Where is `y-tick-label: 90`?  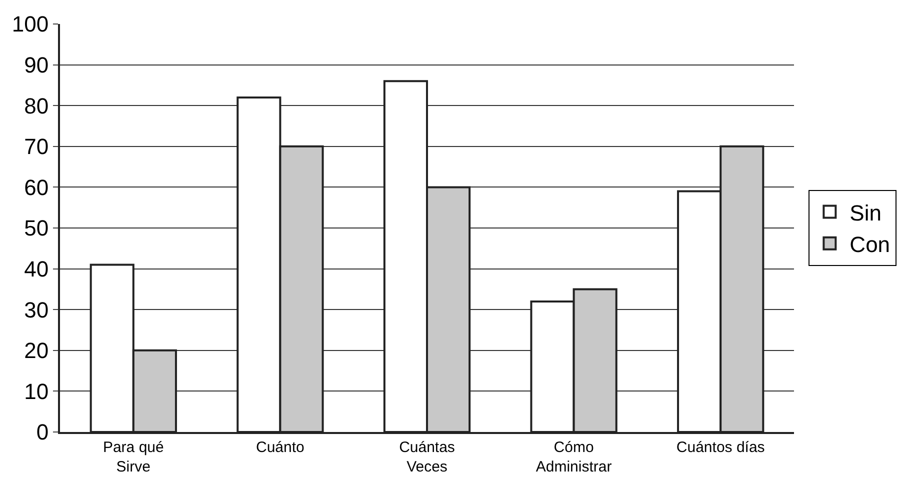
y-tick-label: 90 is located at coordinates (36, 65).